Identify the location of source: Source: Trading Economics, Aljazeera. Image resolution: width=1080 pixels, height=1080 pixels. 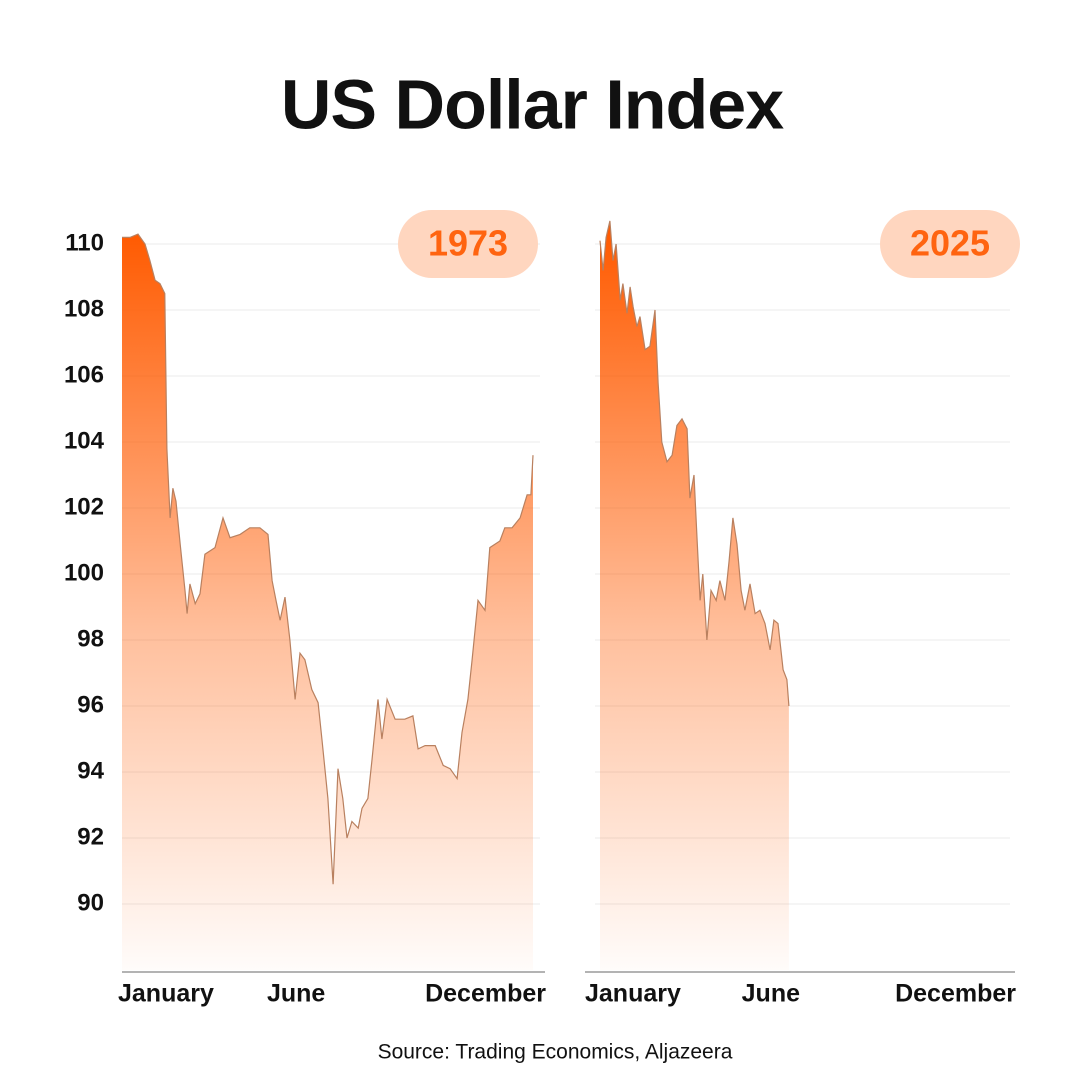
(555, 1052).